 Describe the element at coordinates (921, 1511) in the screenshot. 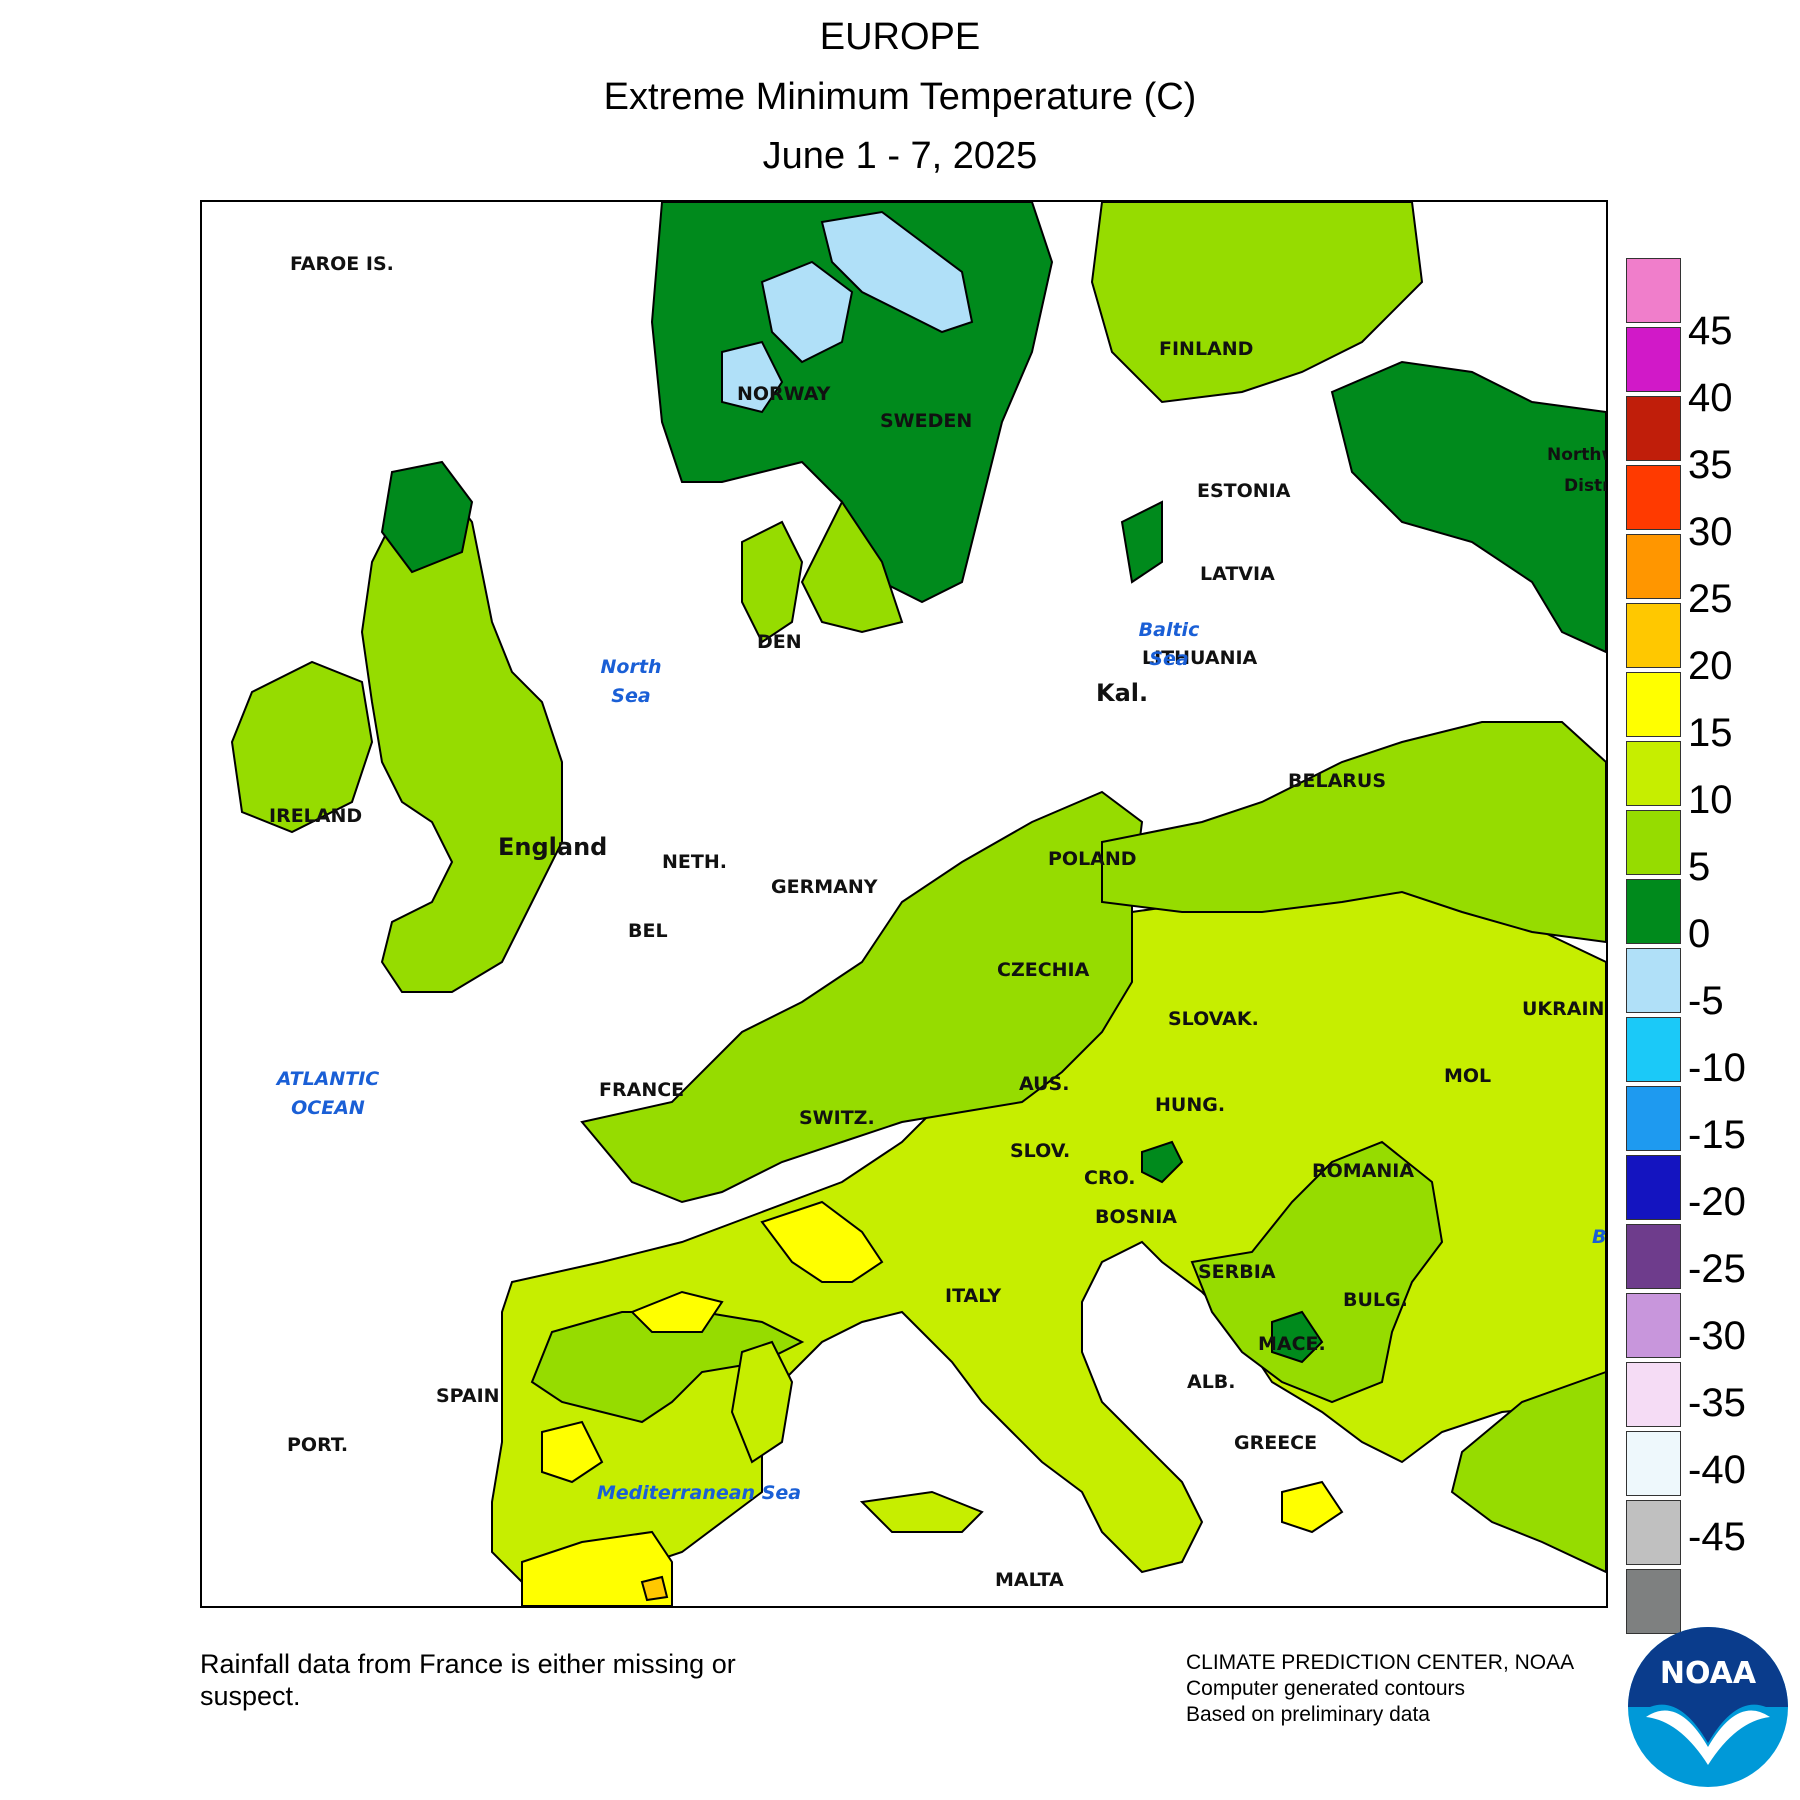

I see `land-zone-10-15-sicily` at that location.